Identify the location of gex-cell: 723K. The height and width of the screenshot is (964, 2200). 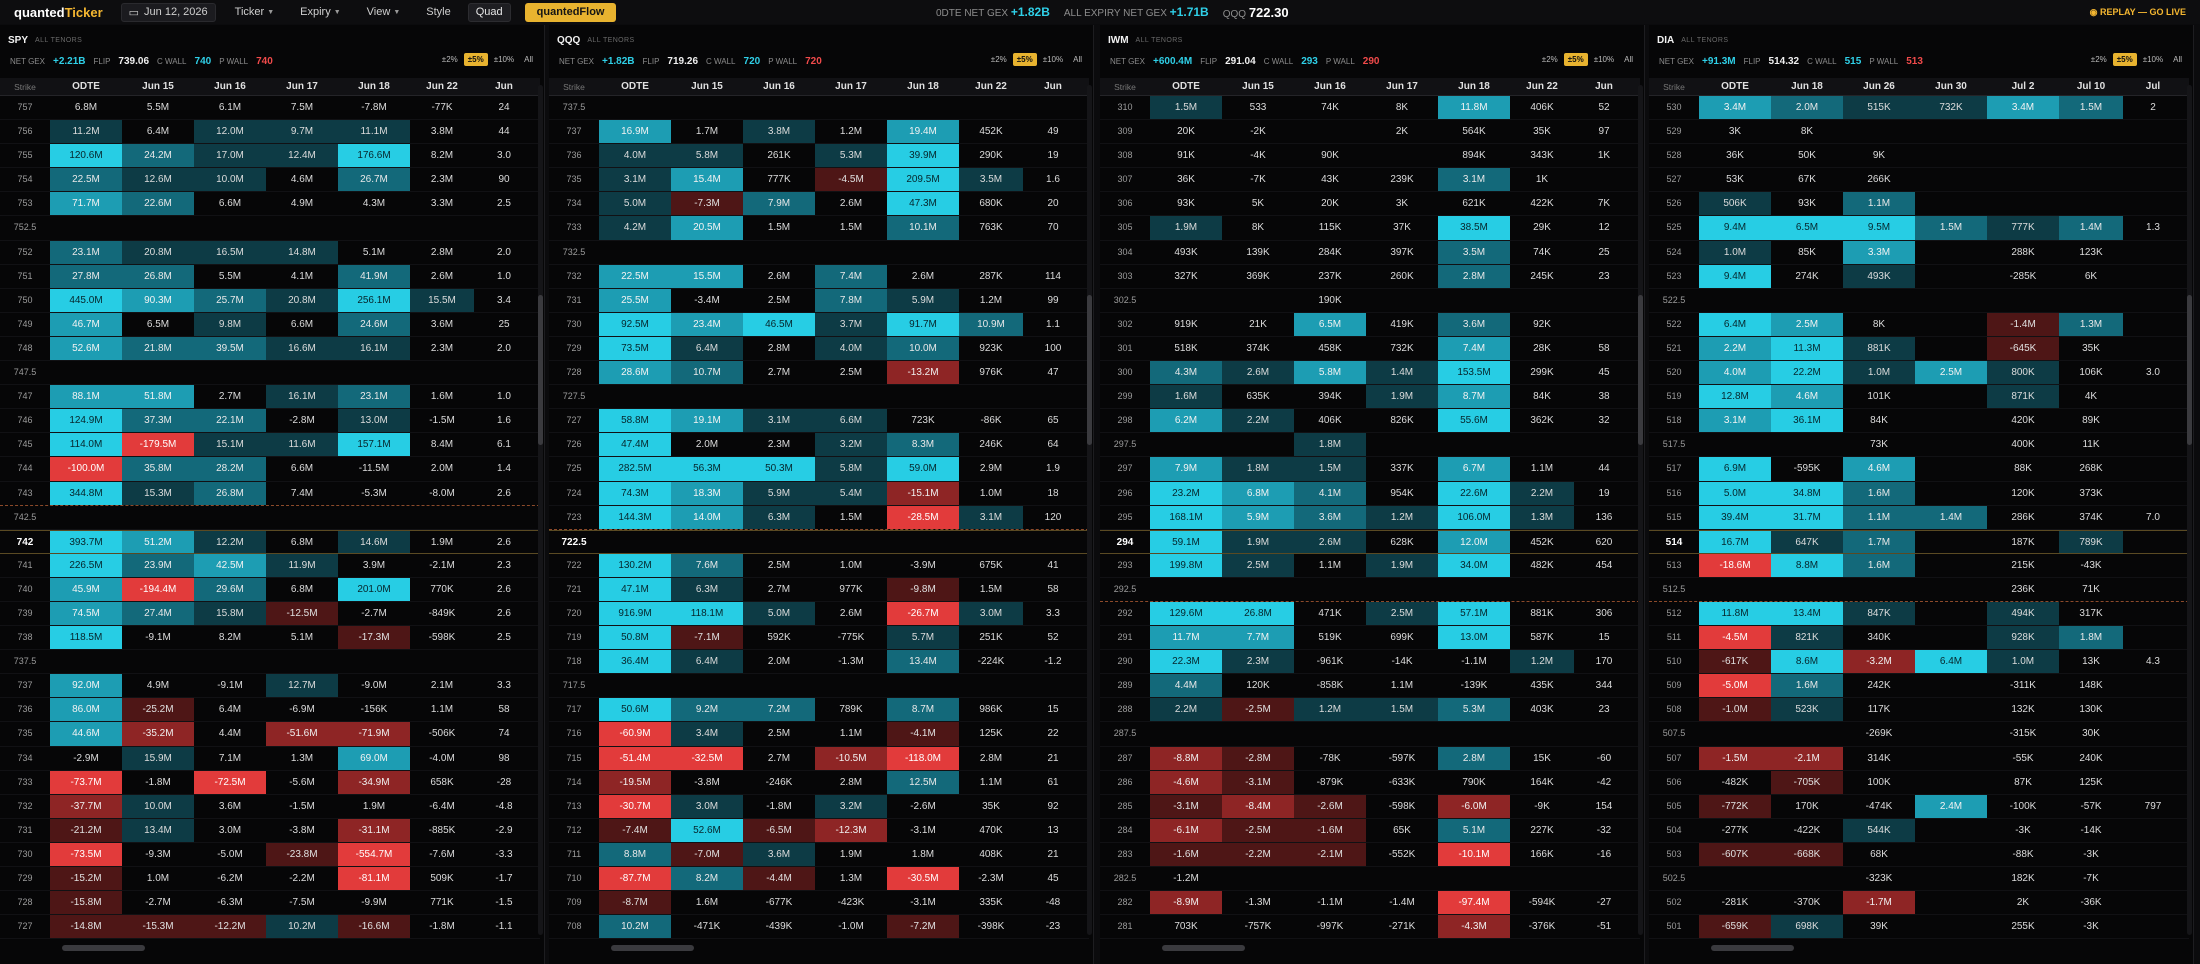
(923, 421).